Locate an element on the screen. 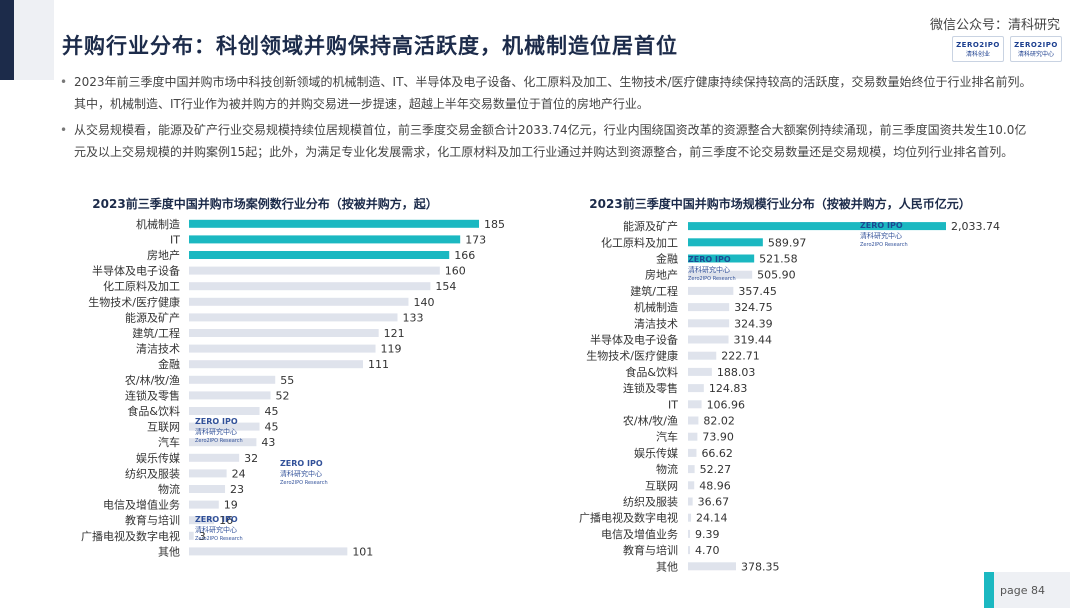 The height and width of the screenshot is (608, 1080). accent-bar is located at coordinates (7, 40).